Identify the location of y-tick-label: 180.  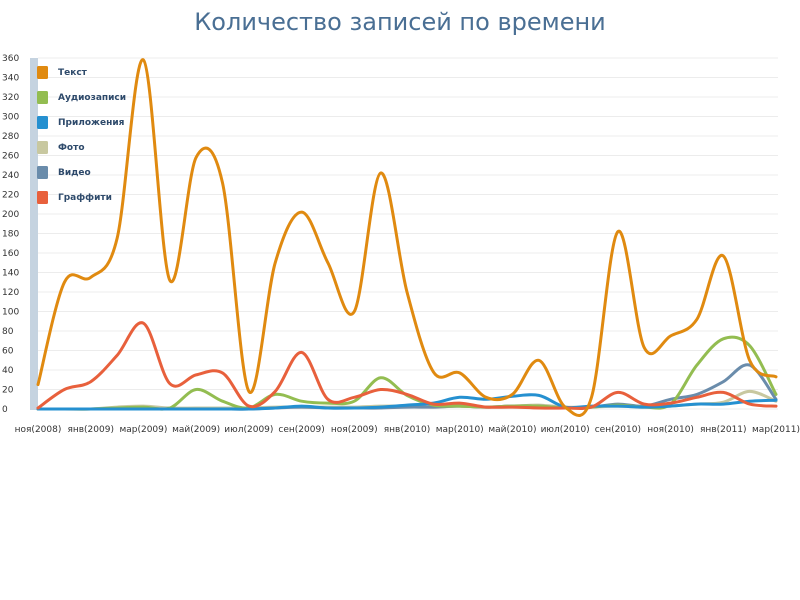
(10, 235).